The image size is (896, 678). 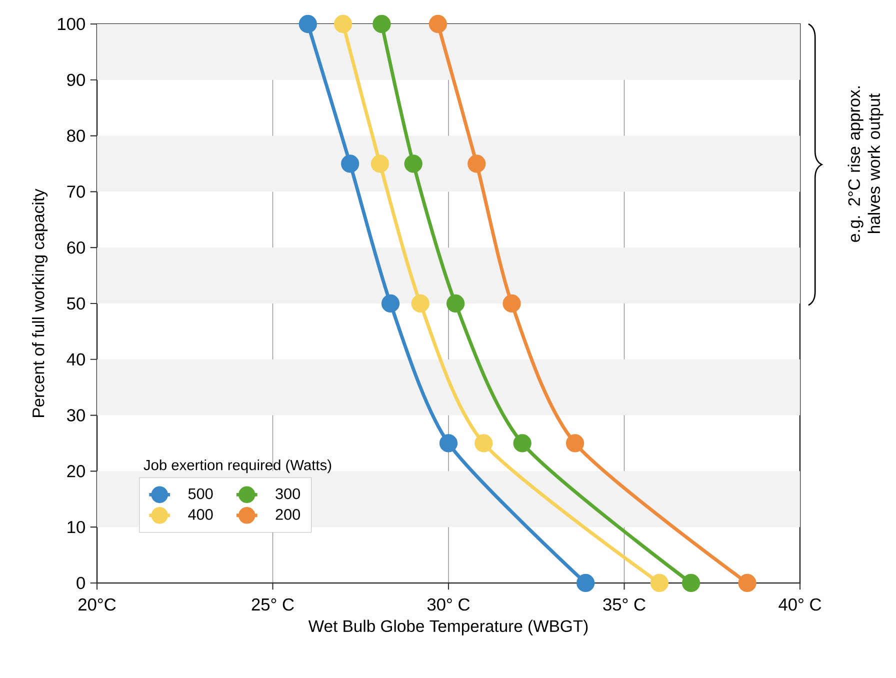 I want to click on x-tick-label: 20°C, so click(x=97, y=604).